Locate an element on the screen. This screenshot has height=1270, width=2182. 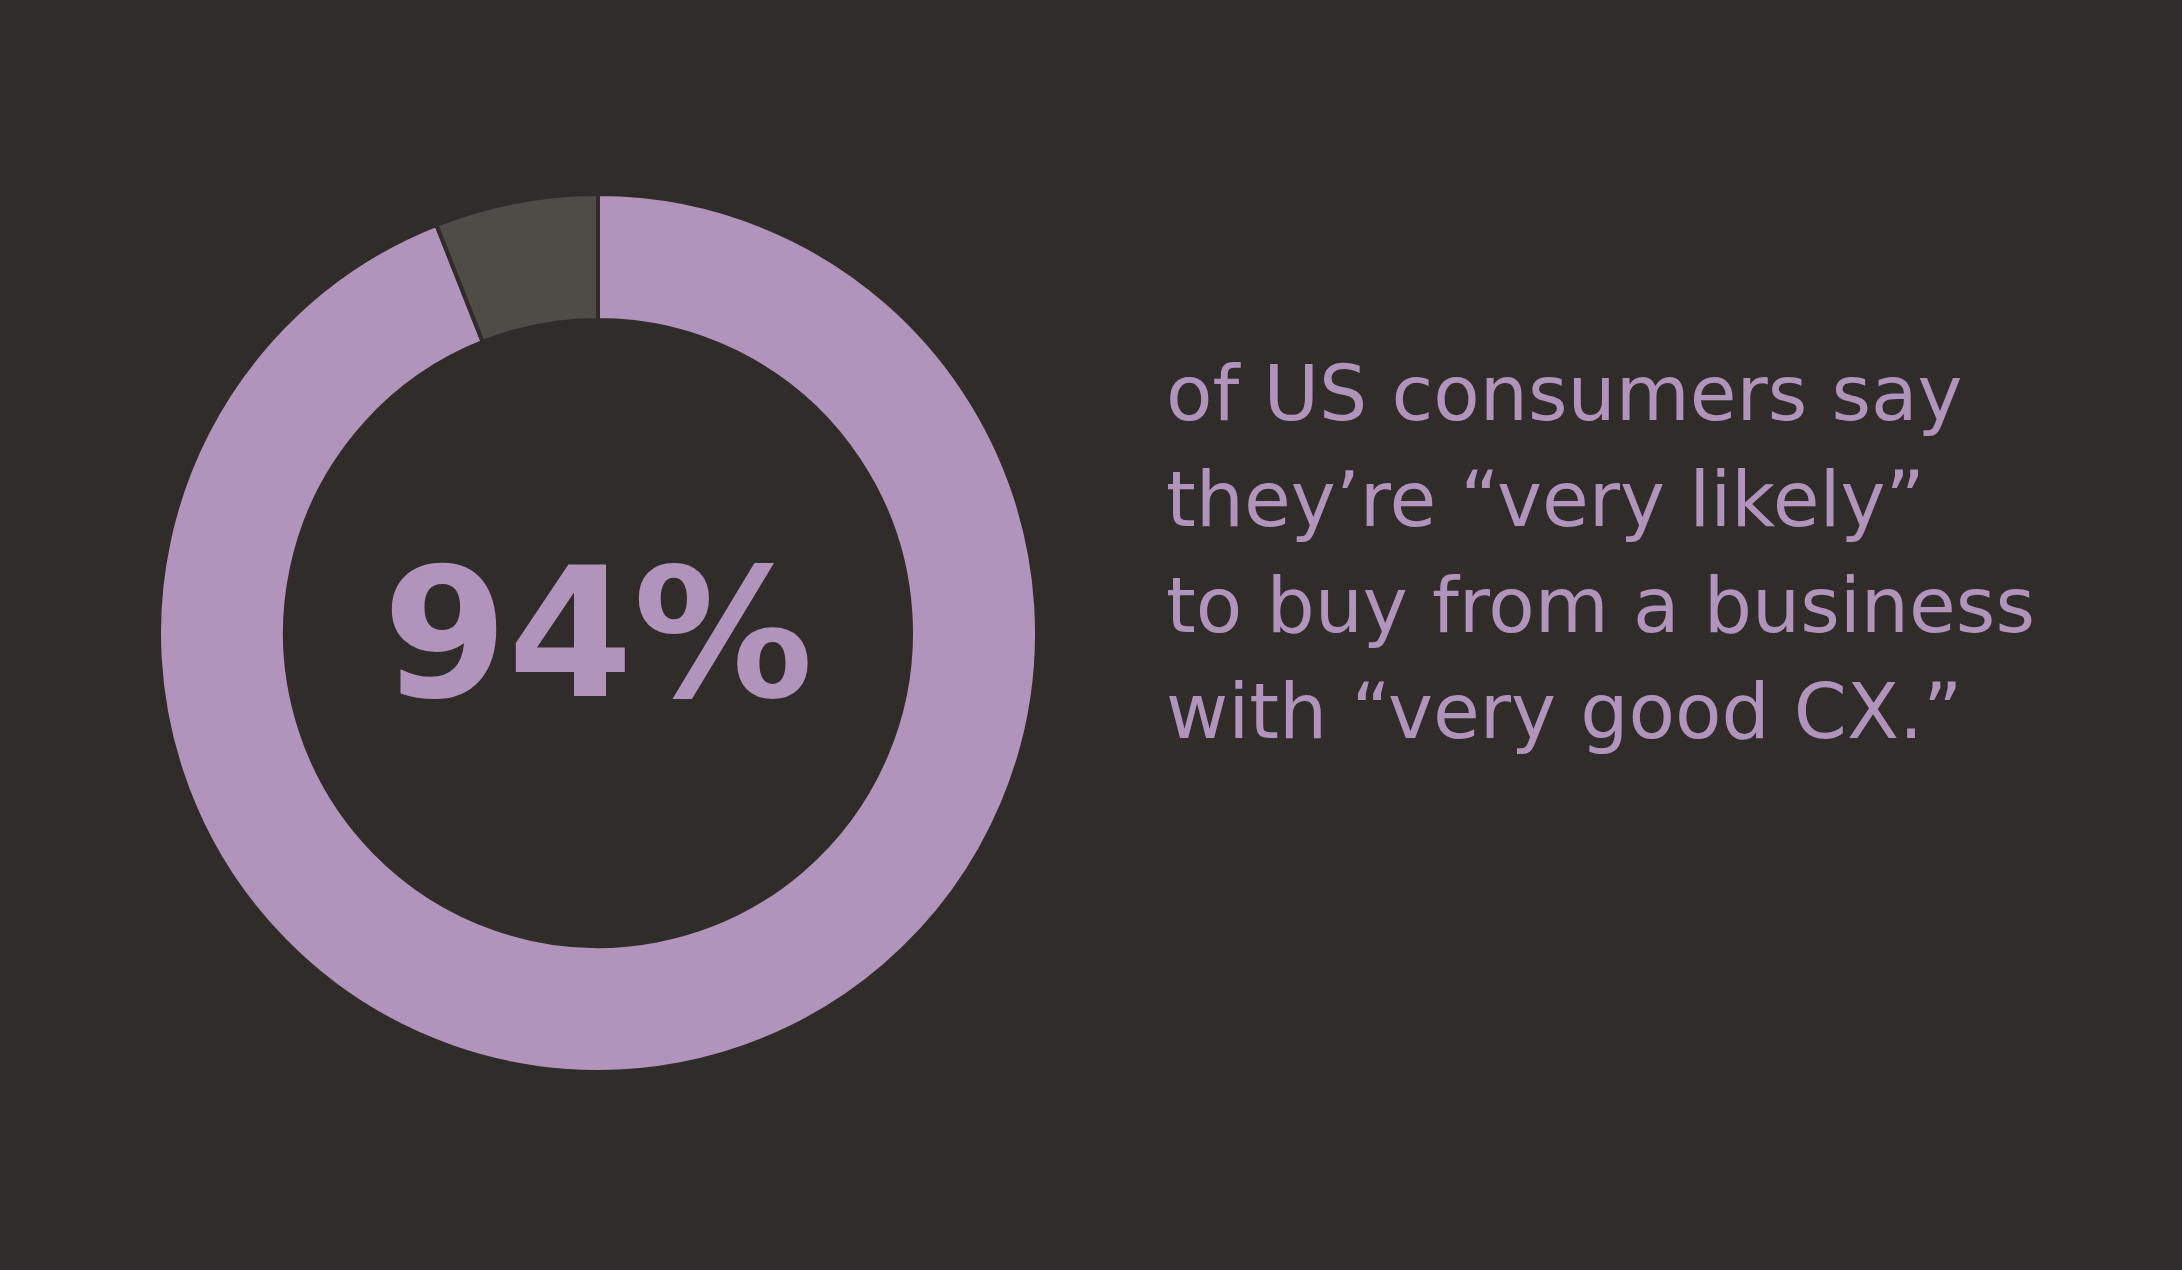
text: of US consumers say they’re “very likely” to buy from a business with “very good CX.” is located at coordinates (1613, 552).